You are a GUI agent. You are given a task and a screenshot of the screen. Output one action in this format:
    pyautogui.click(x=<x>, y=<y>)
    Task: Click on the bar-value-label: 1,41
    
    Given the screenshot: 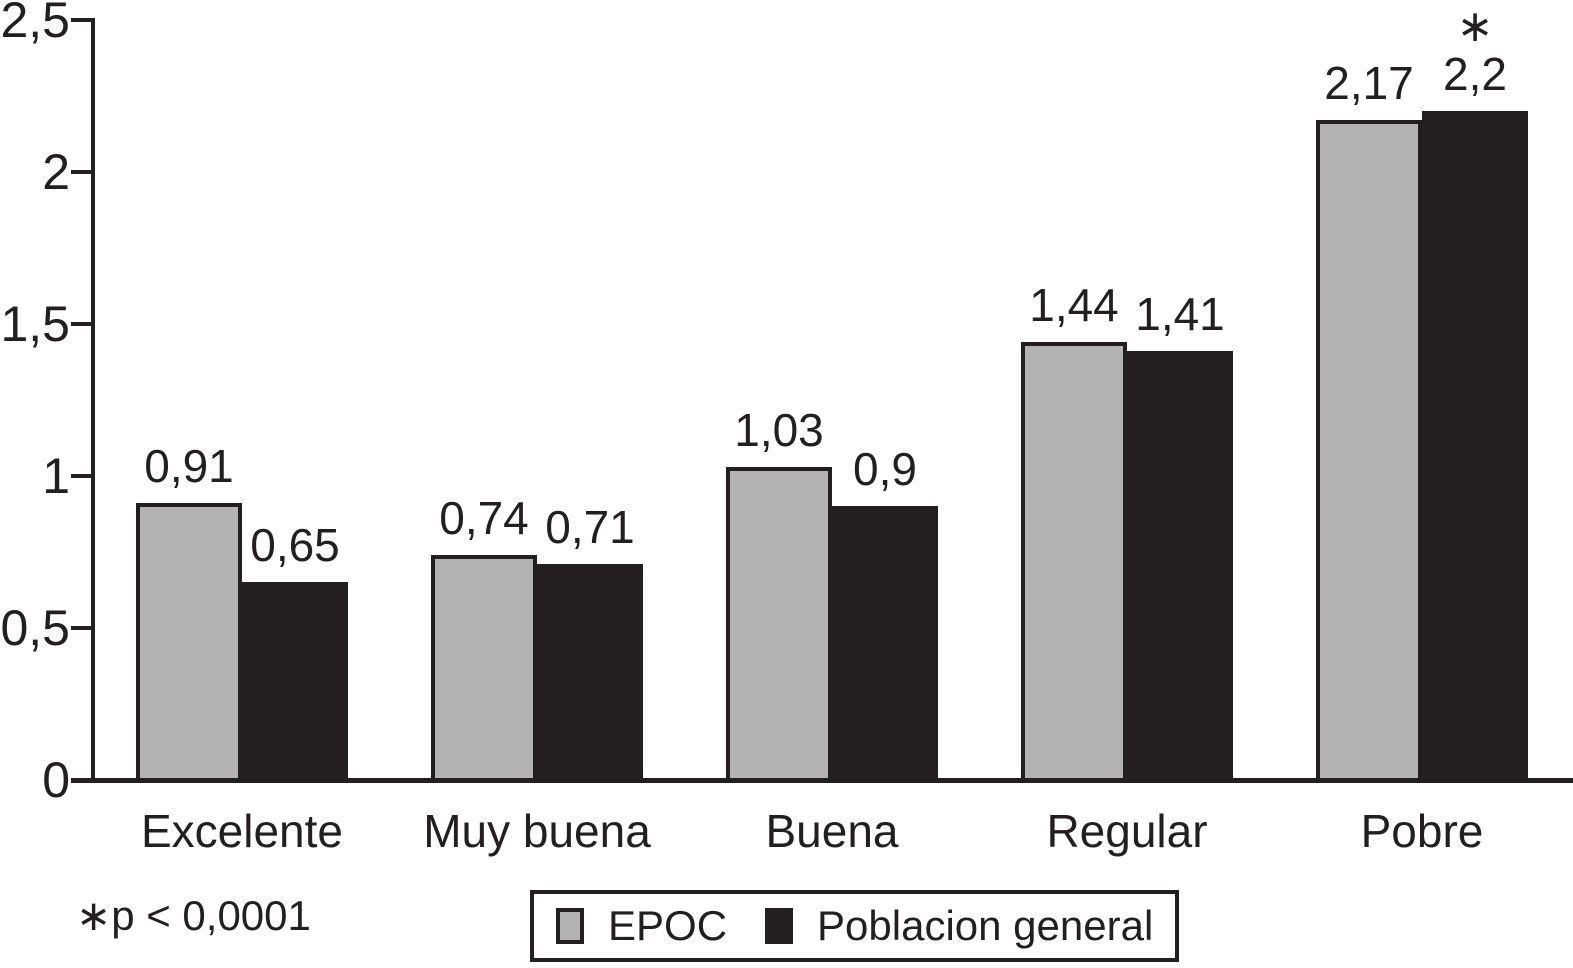 What is the action you would take?
    pyautogui.click(x=1180, y=314)
    